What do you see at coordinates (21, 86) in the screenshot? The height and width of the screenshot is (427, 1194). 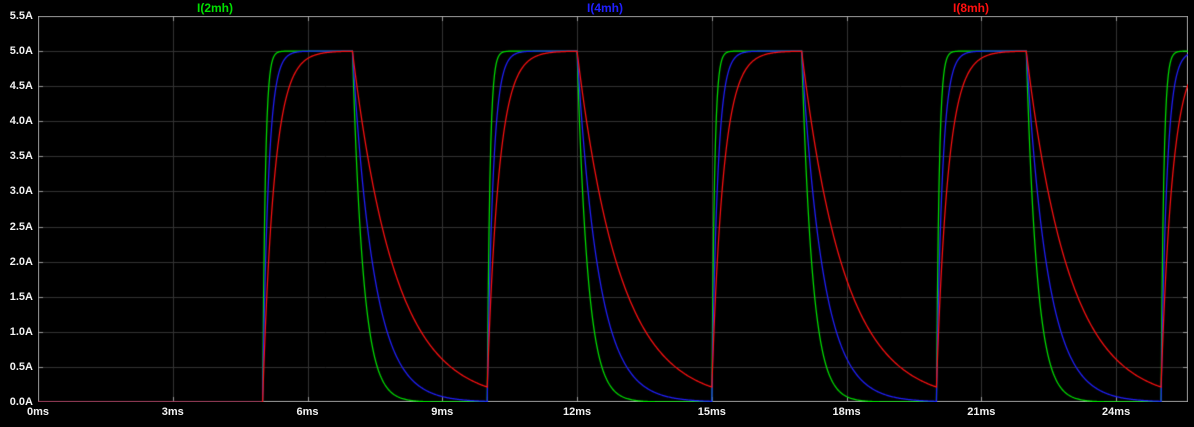 I see `y-tick-label: 4.5A` at bounding box center [21, 86].